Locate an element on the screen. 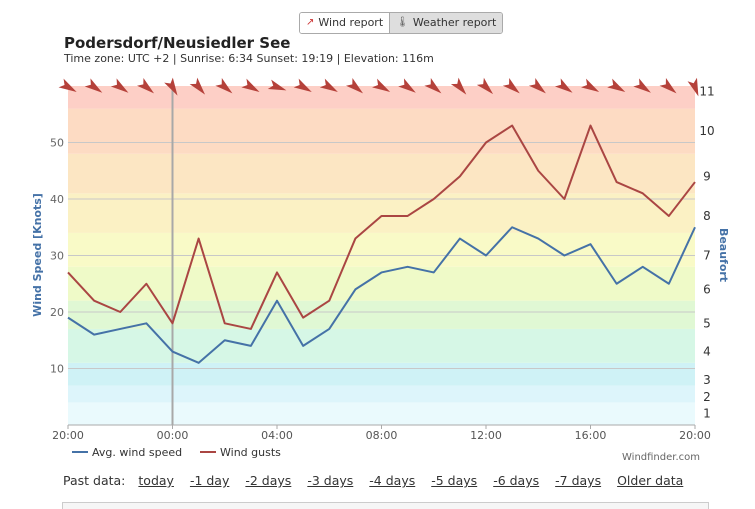 The image size is (755, 509). beaufort-tick-label: 8 is located at coordinates (707, 216).